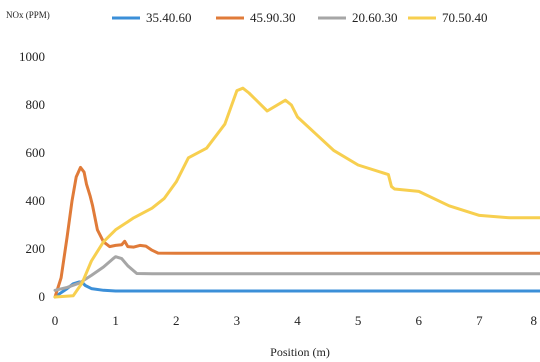  Describe the element at coordinates (42, 296) in the screenshot. I see `y-tick-label: 0` at that location.